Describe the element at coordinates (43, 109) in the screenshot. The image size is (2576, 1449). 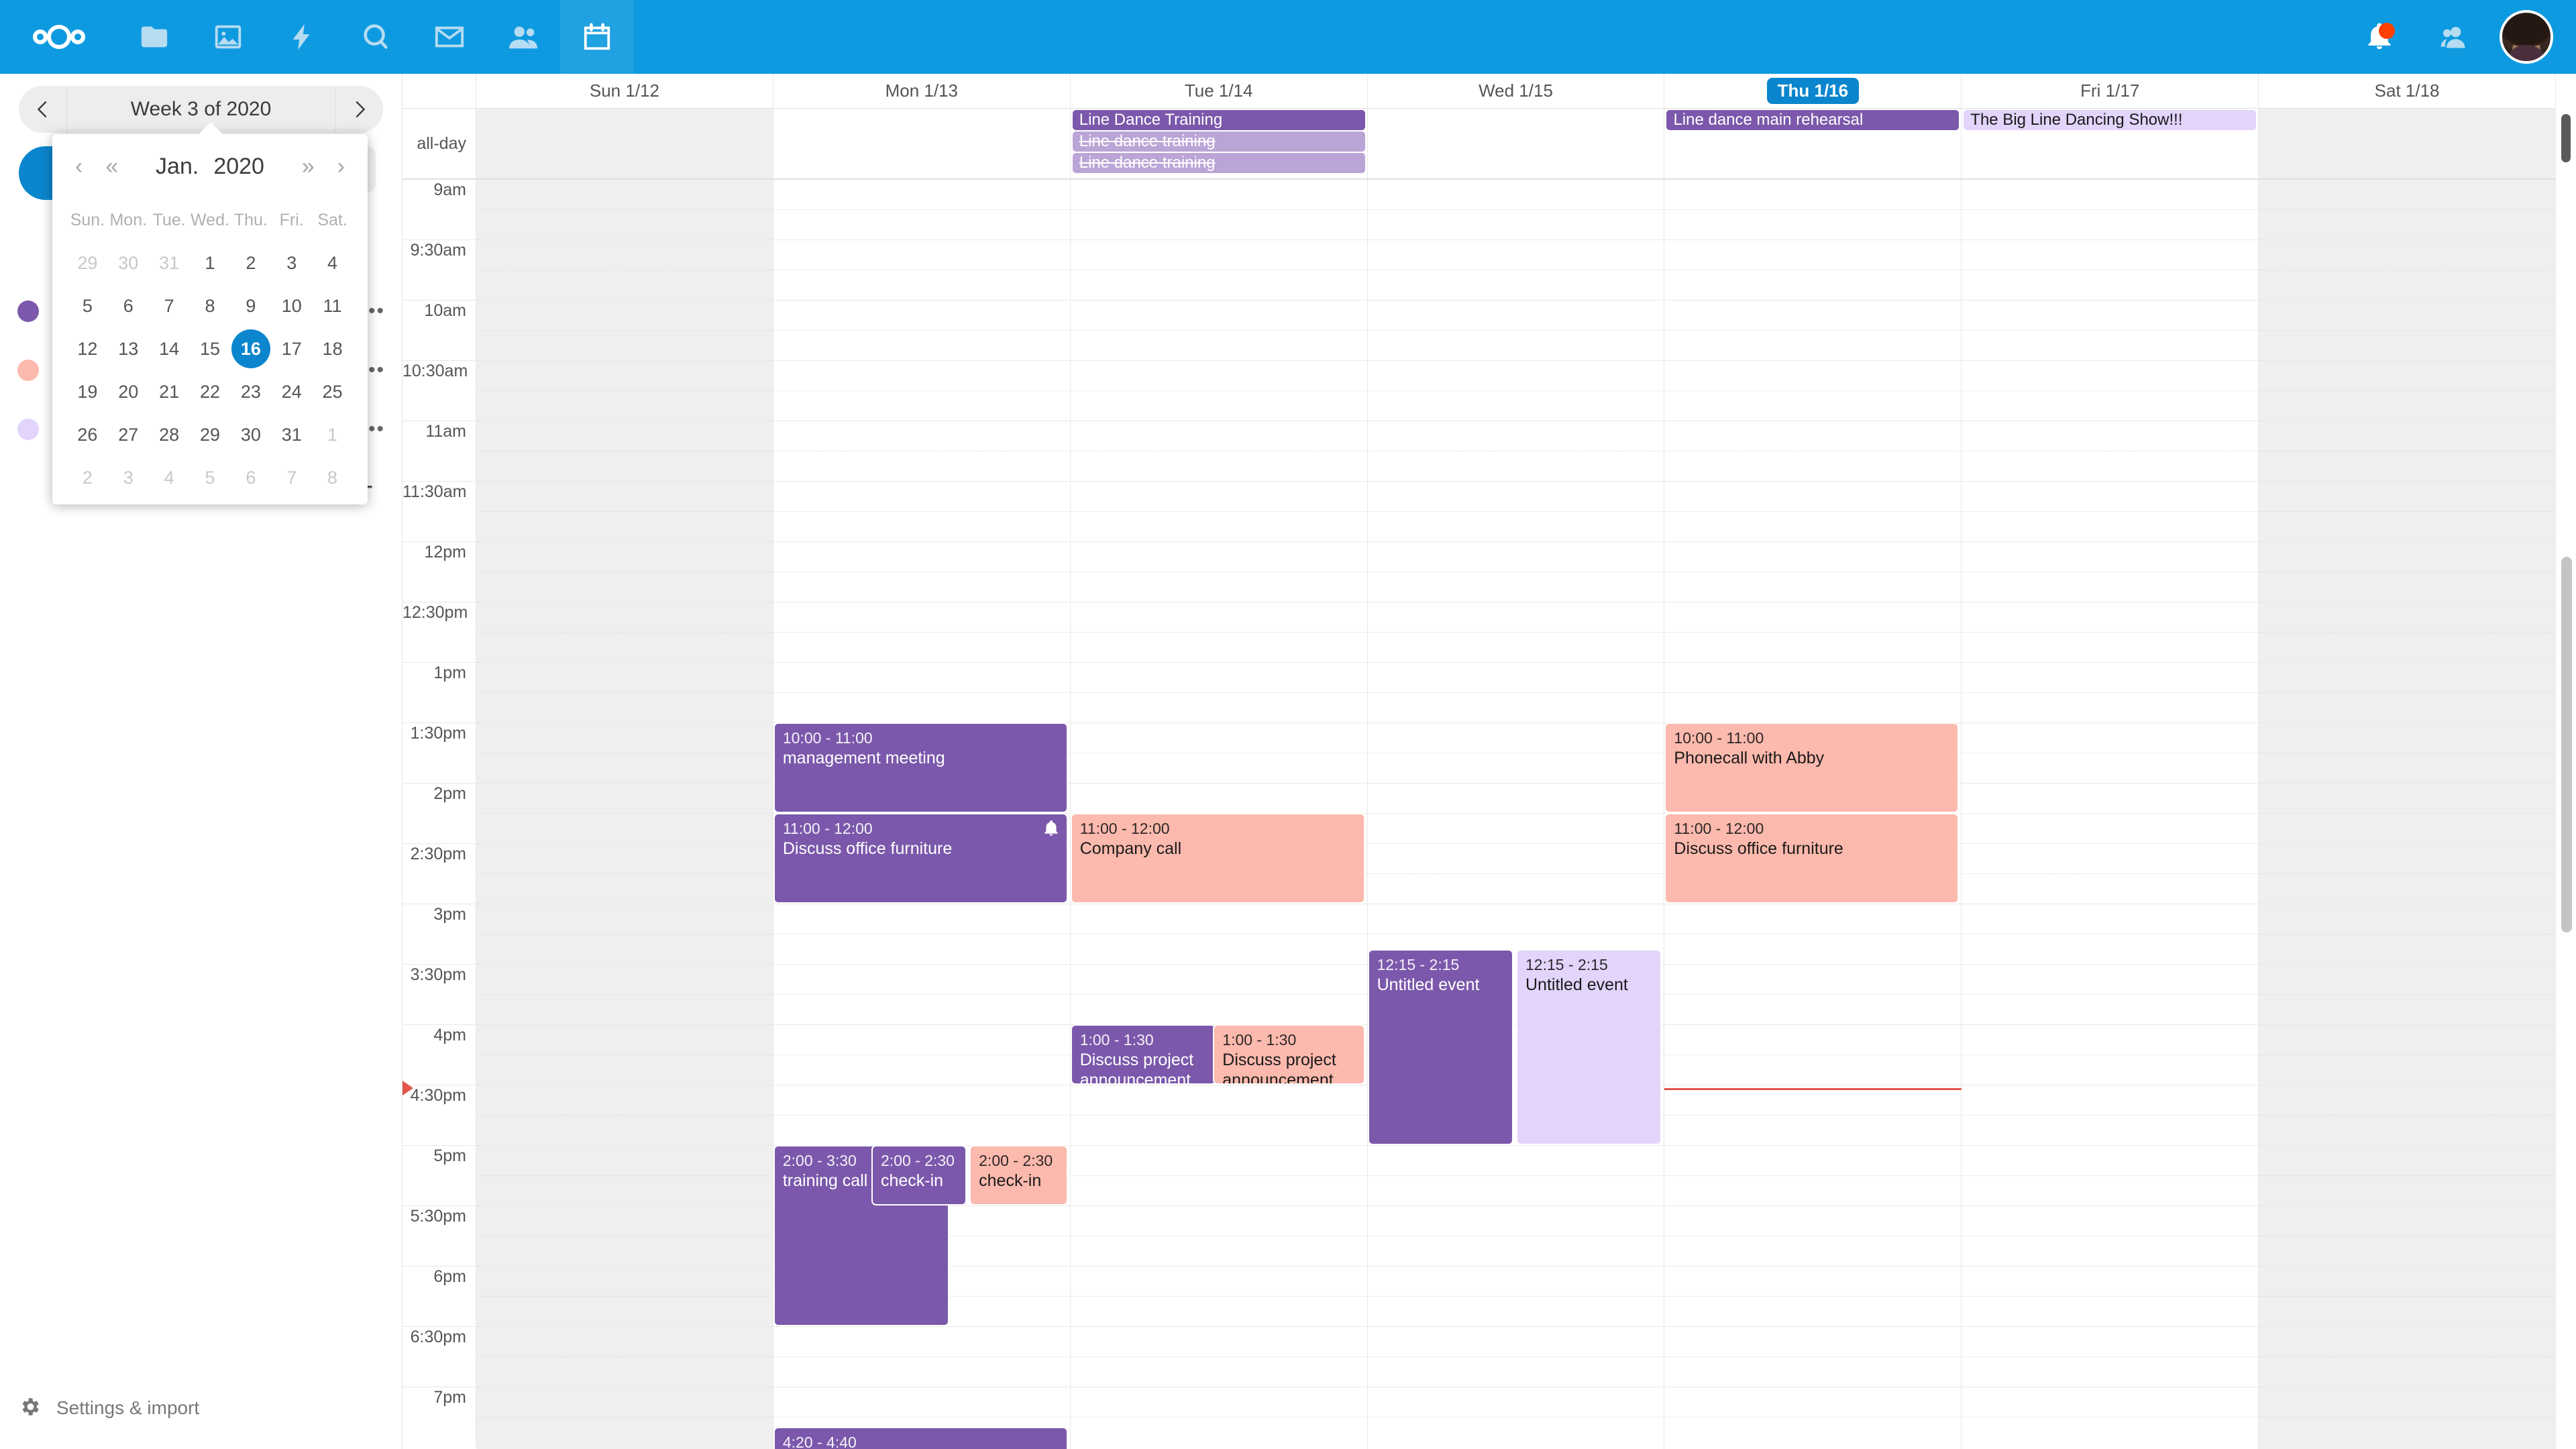
I see `previous-week-button` at that location.